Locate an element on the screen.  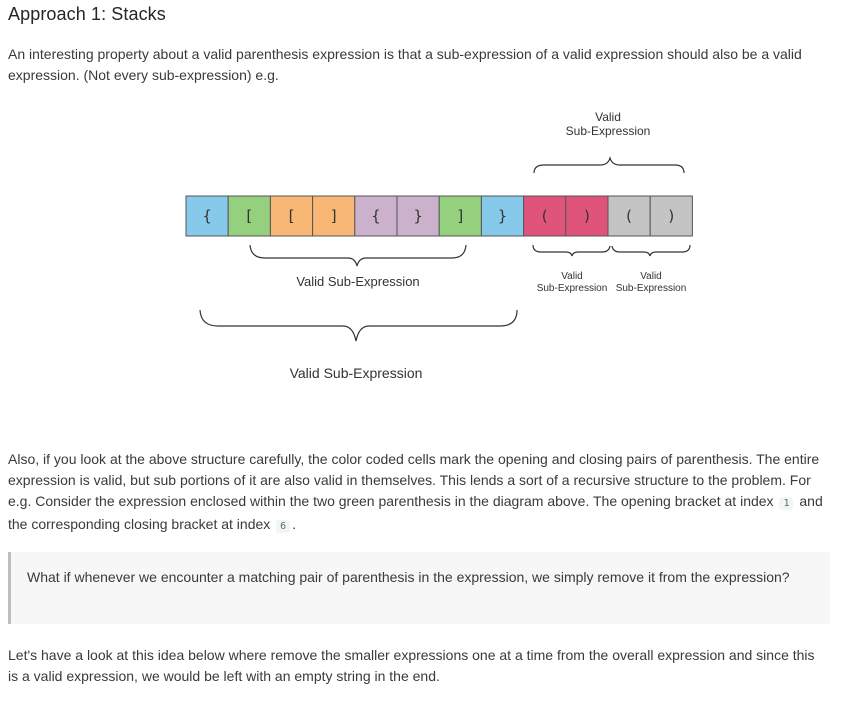
expression-cell-char-4: { is located at coordinates (376, 216).